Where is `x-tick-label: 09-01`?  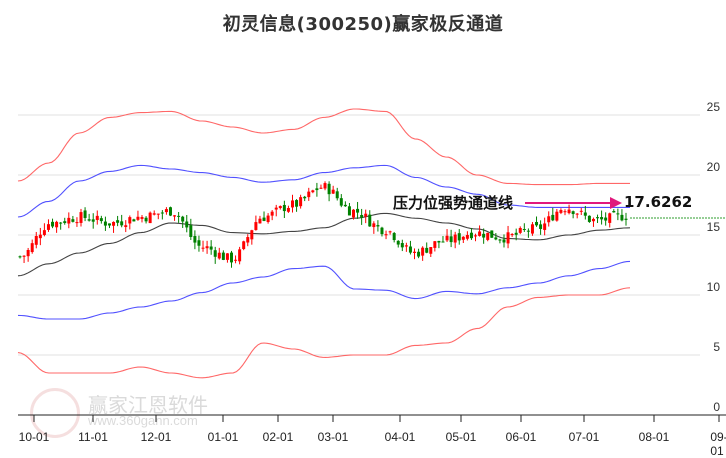
x-tick-label: 09-01 is located at coordinates (718, 444).